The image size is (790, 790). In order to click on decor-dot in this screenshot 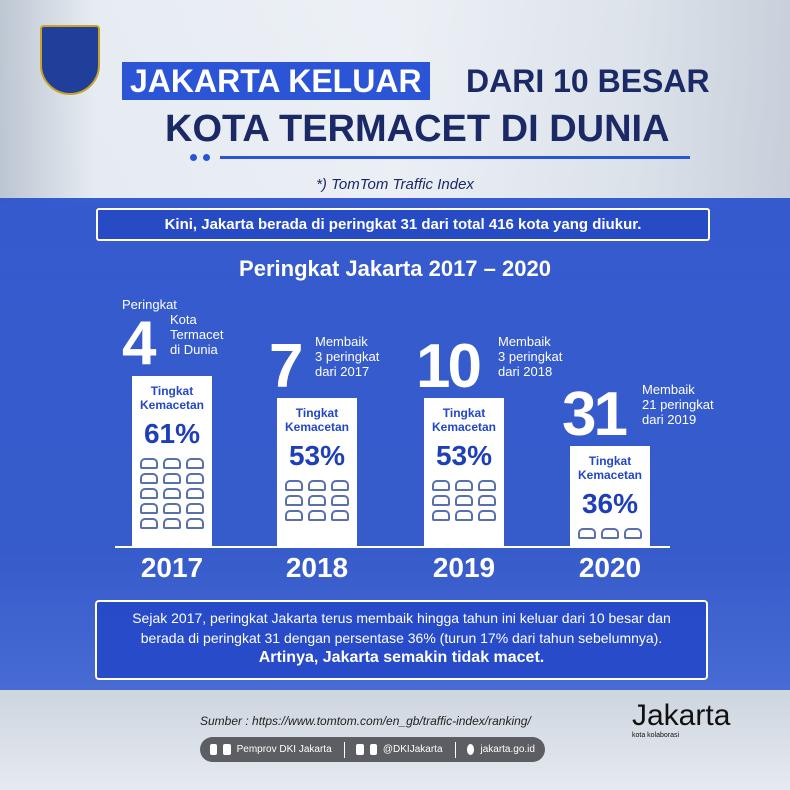, I will do `click(206, 157)`.